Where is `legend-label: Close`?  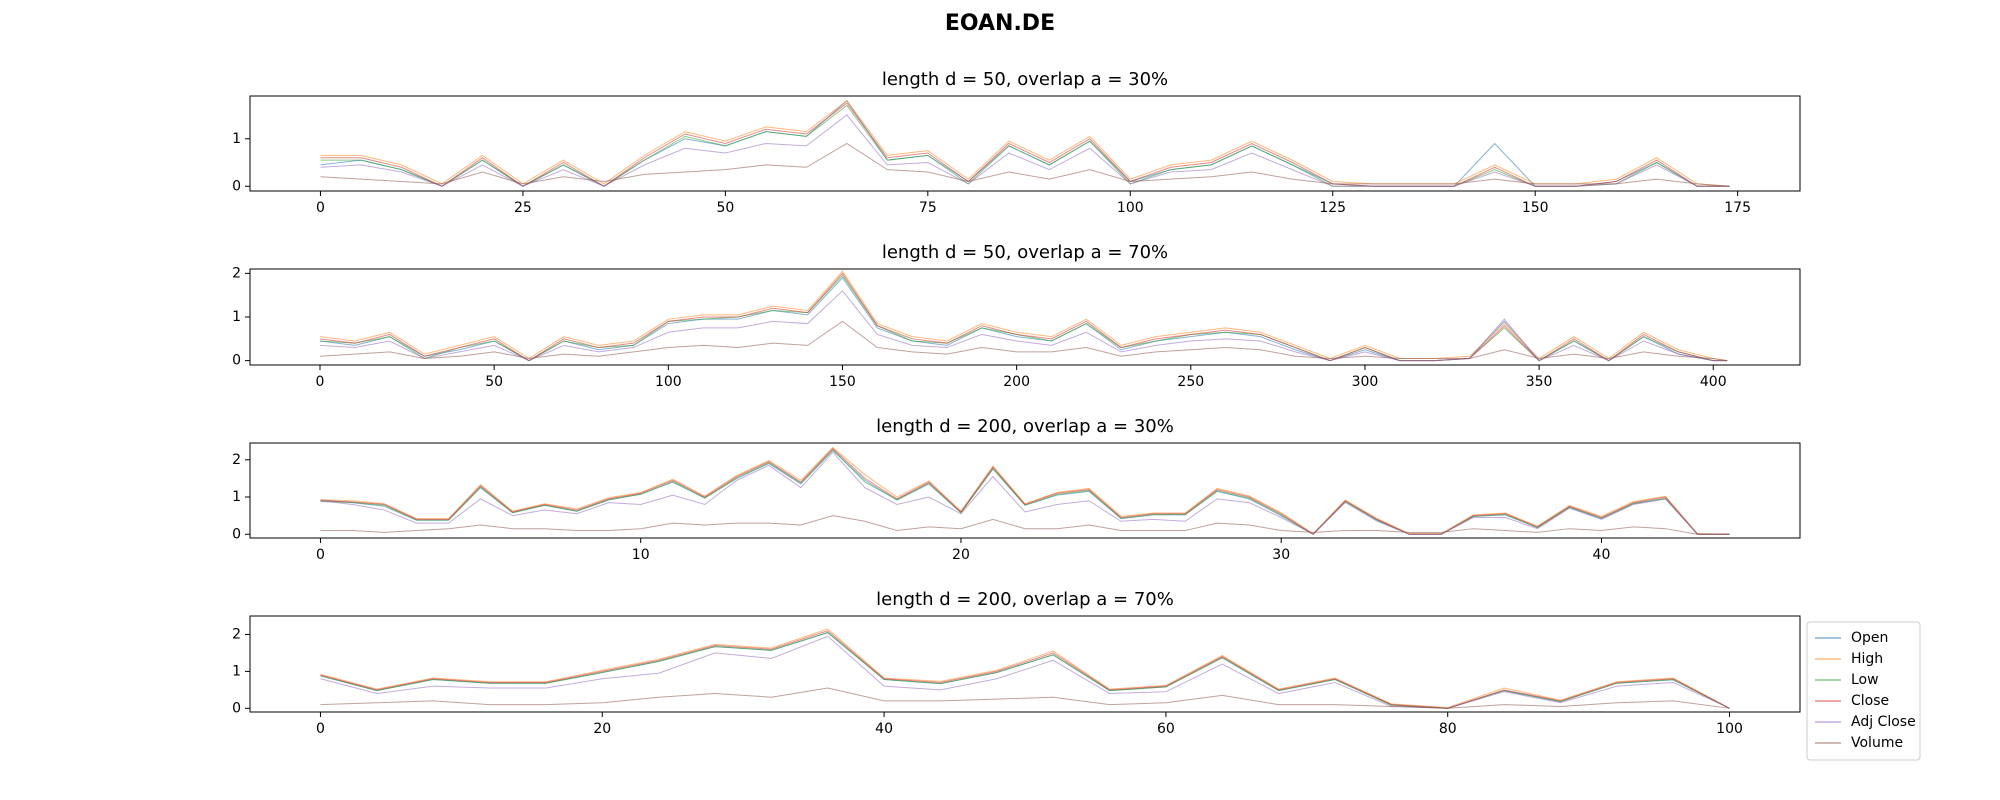
legend-label: Close is located at coordinates (1870, 701).